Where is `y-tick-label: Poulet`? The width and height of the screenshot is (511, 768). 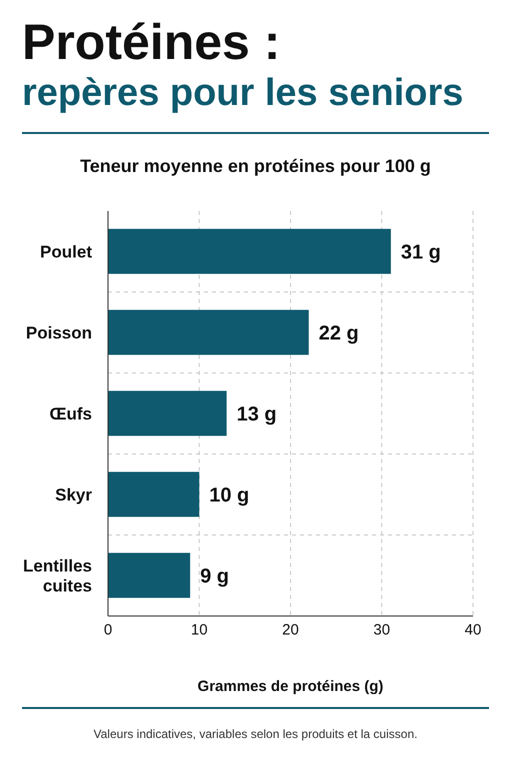
y-tick-label: Poulet is located at coordinates (66, 252).